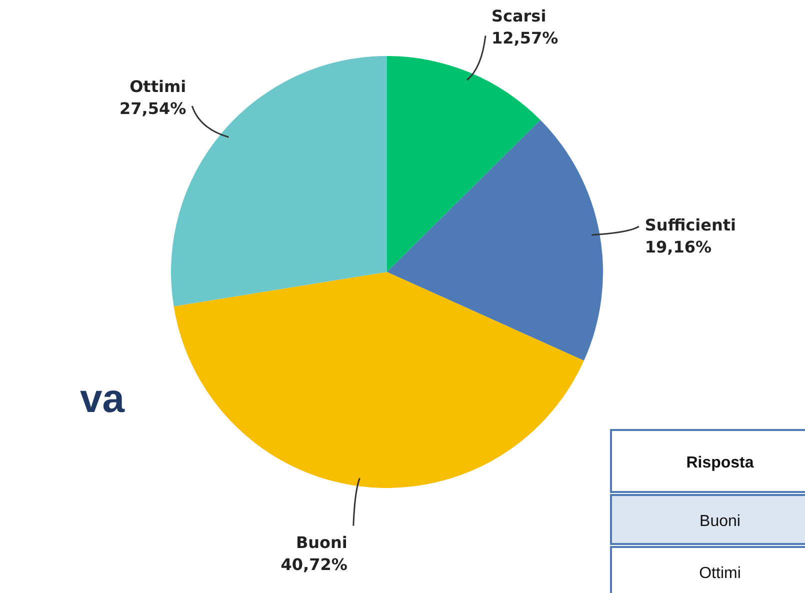  I want to click on text: Buoni, so click(720, 521).